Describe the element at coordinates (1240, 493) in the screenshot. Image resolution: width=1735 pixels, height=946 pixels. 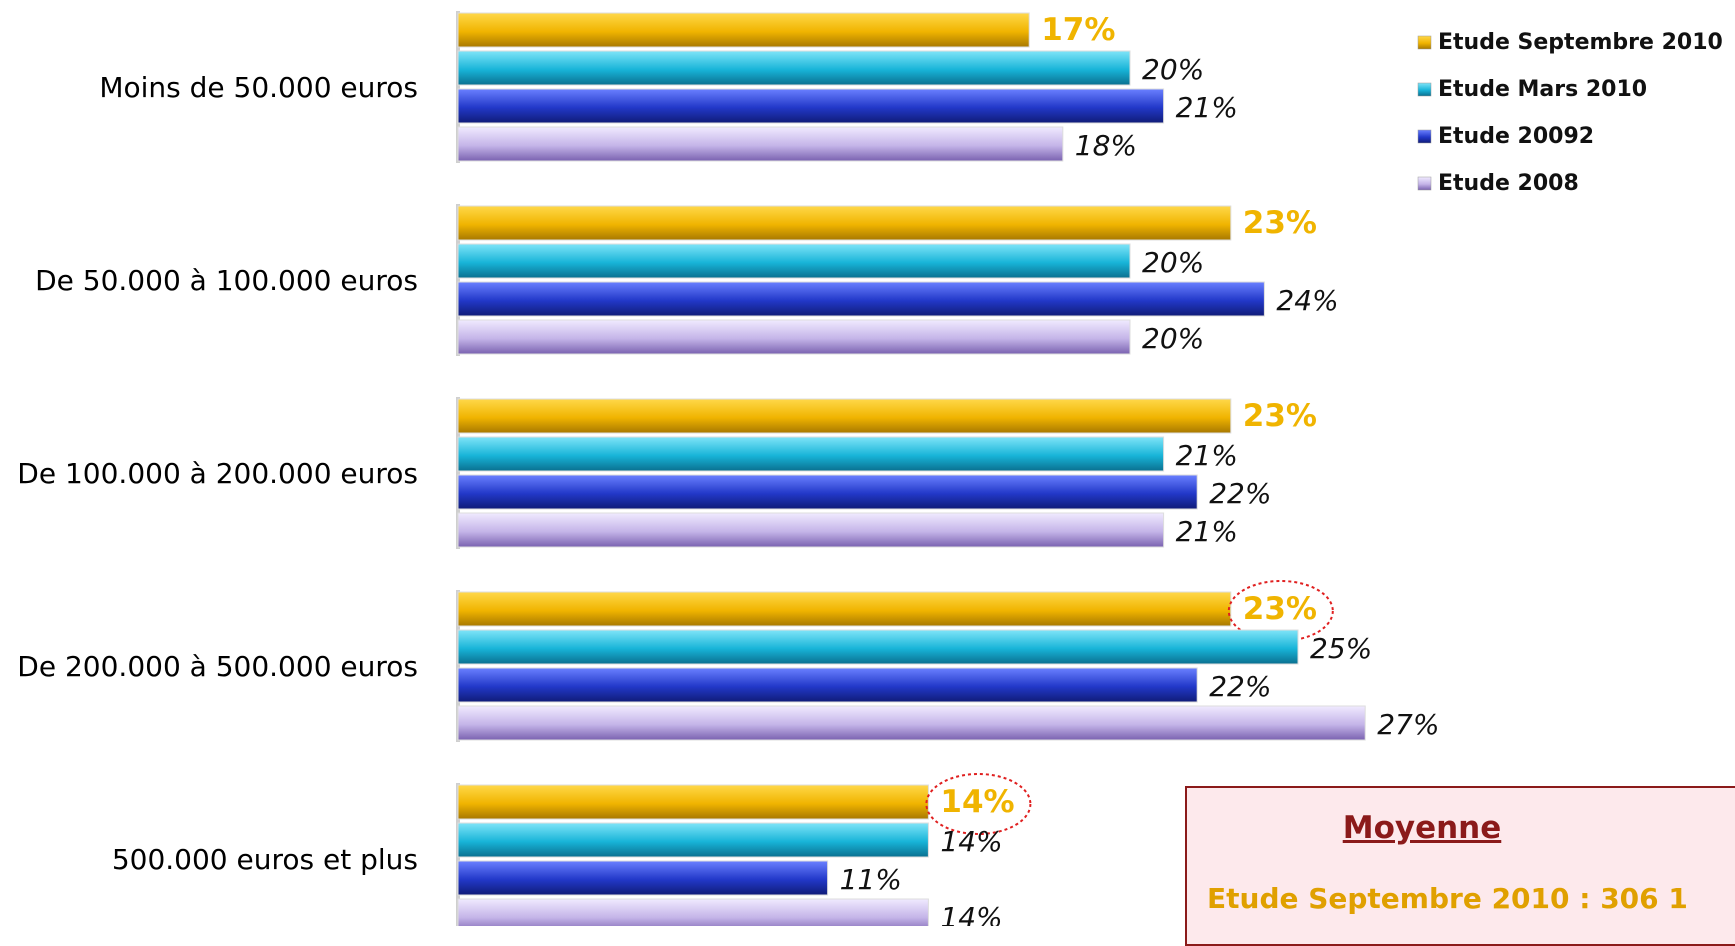
I see `value-label-etude-20092-de-100-000-200-000-euros: 22%` at that location.